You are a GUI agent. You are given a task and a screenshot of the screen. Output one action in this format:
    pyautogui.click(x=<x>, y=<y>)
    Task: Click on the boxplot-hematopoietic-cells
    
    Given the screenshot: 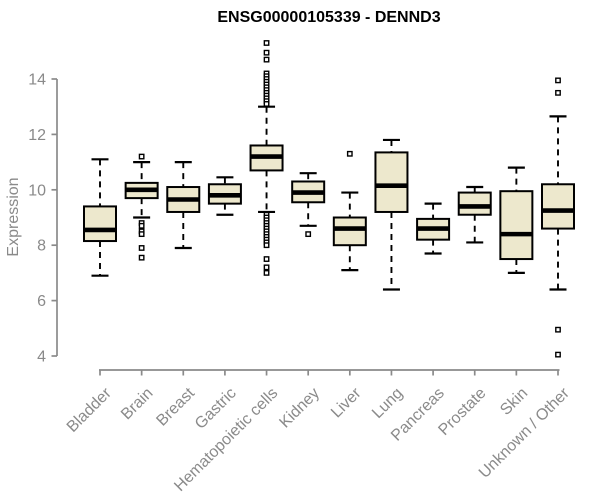 What is the action you would take?
    pyautogui.click(x=266, y=158)
    